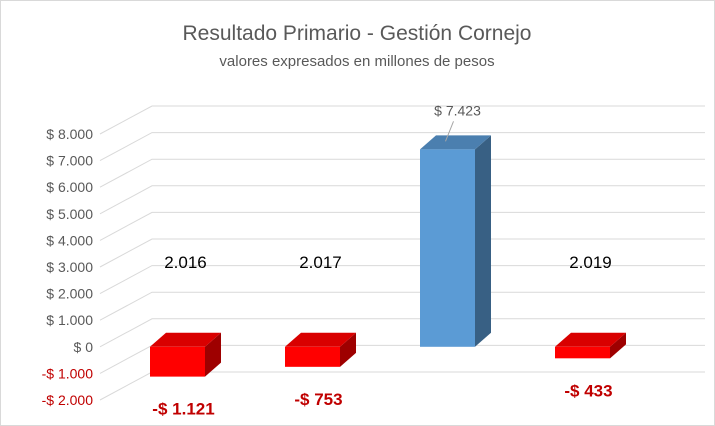 The image size is (715, 426). What do you see at coordinates (69, 320) in the screenshot?
I see `y-tick-label: $ 1.000` at bounding box center [69, 320].